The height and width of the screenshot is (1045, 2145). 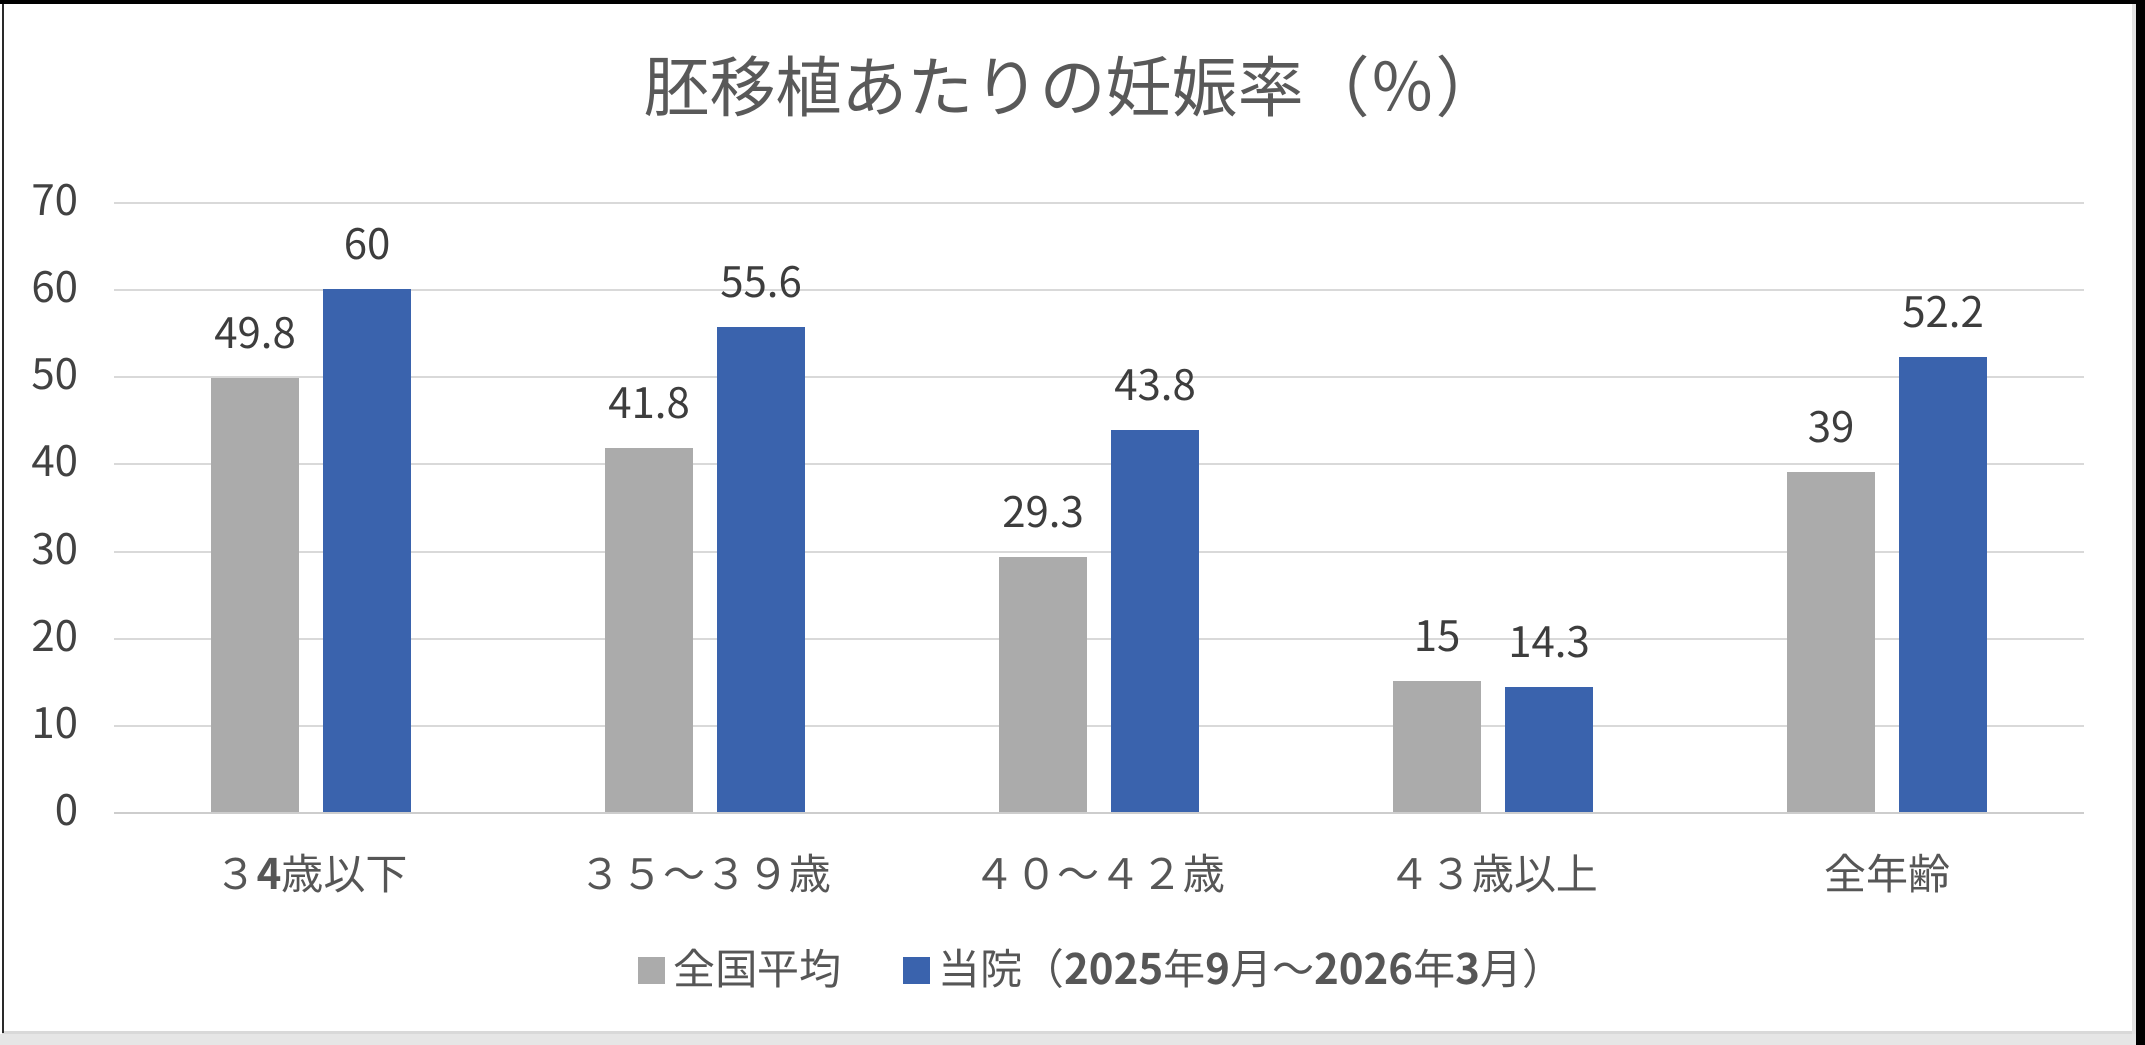 I want to click on y-tick-label-40: 40, so click(x=54, y=459).